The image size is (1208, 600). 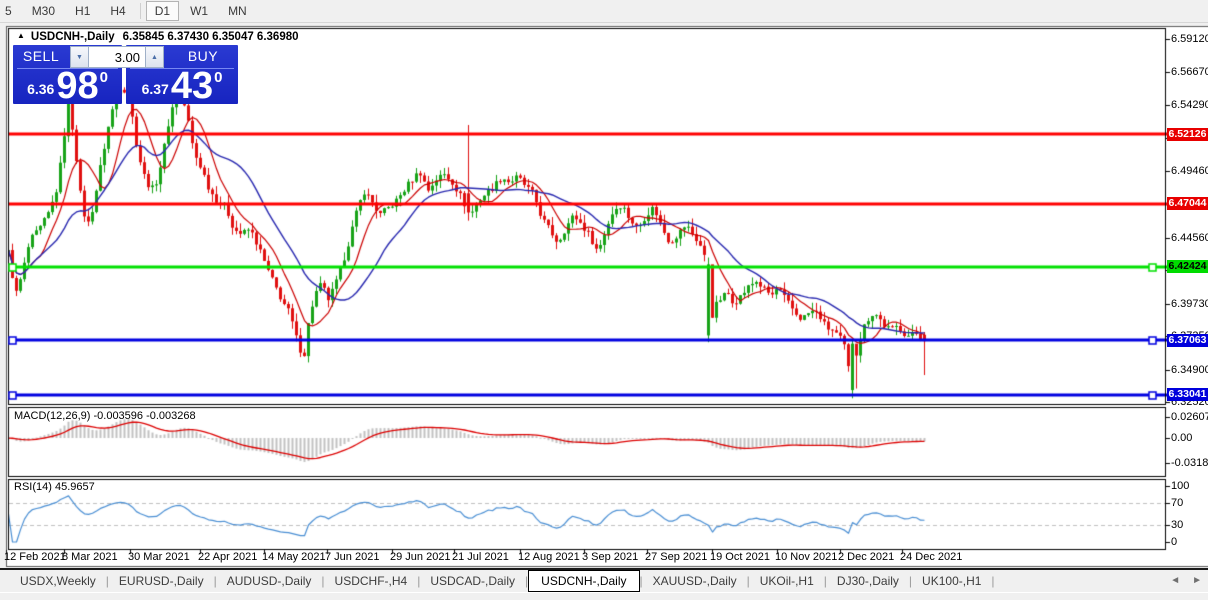 I want to click on tab-usdchf-h4: USDCHF-,H4, so click(x=371, y=581).